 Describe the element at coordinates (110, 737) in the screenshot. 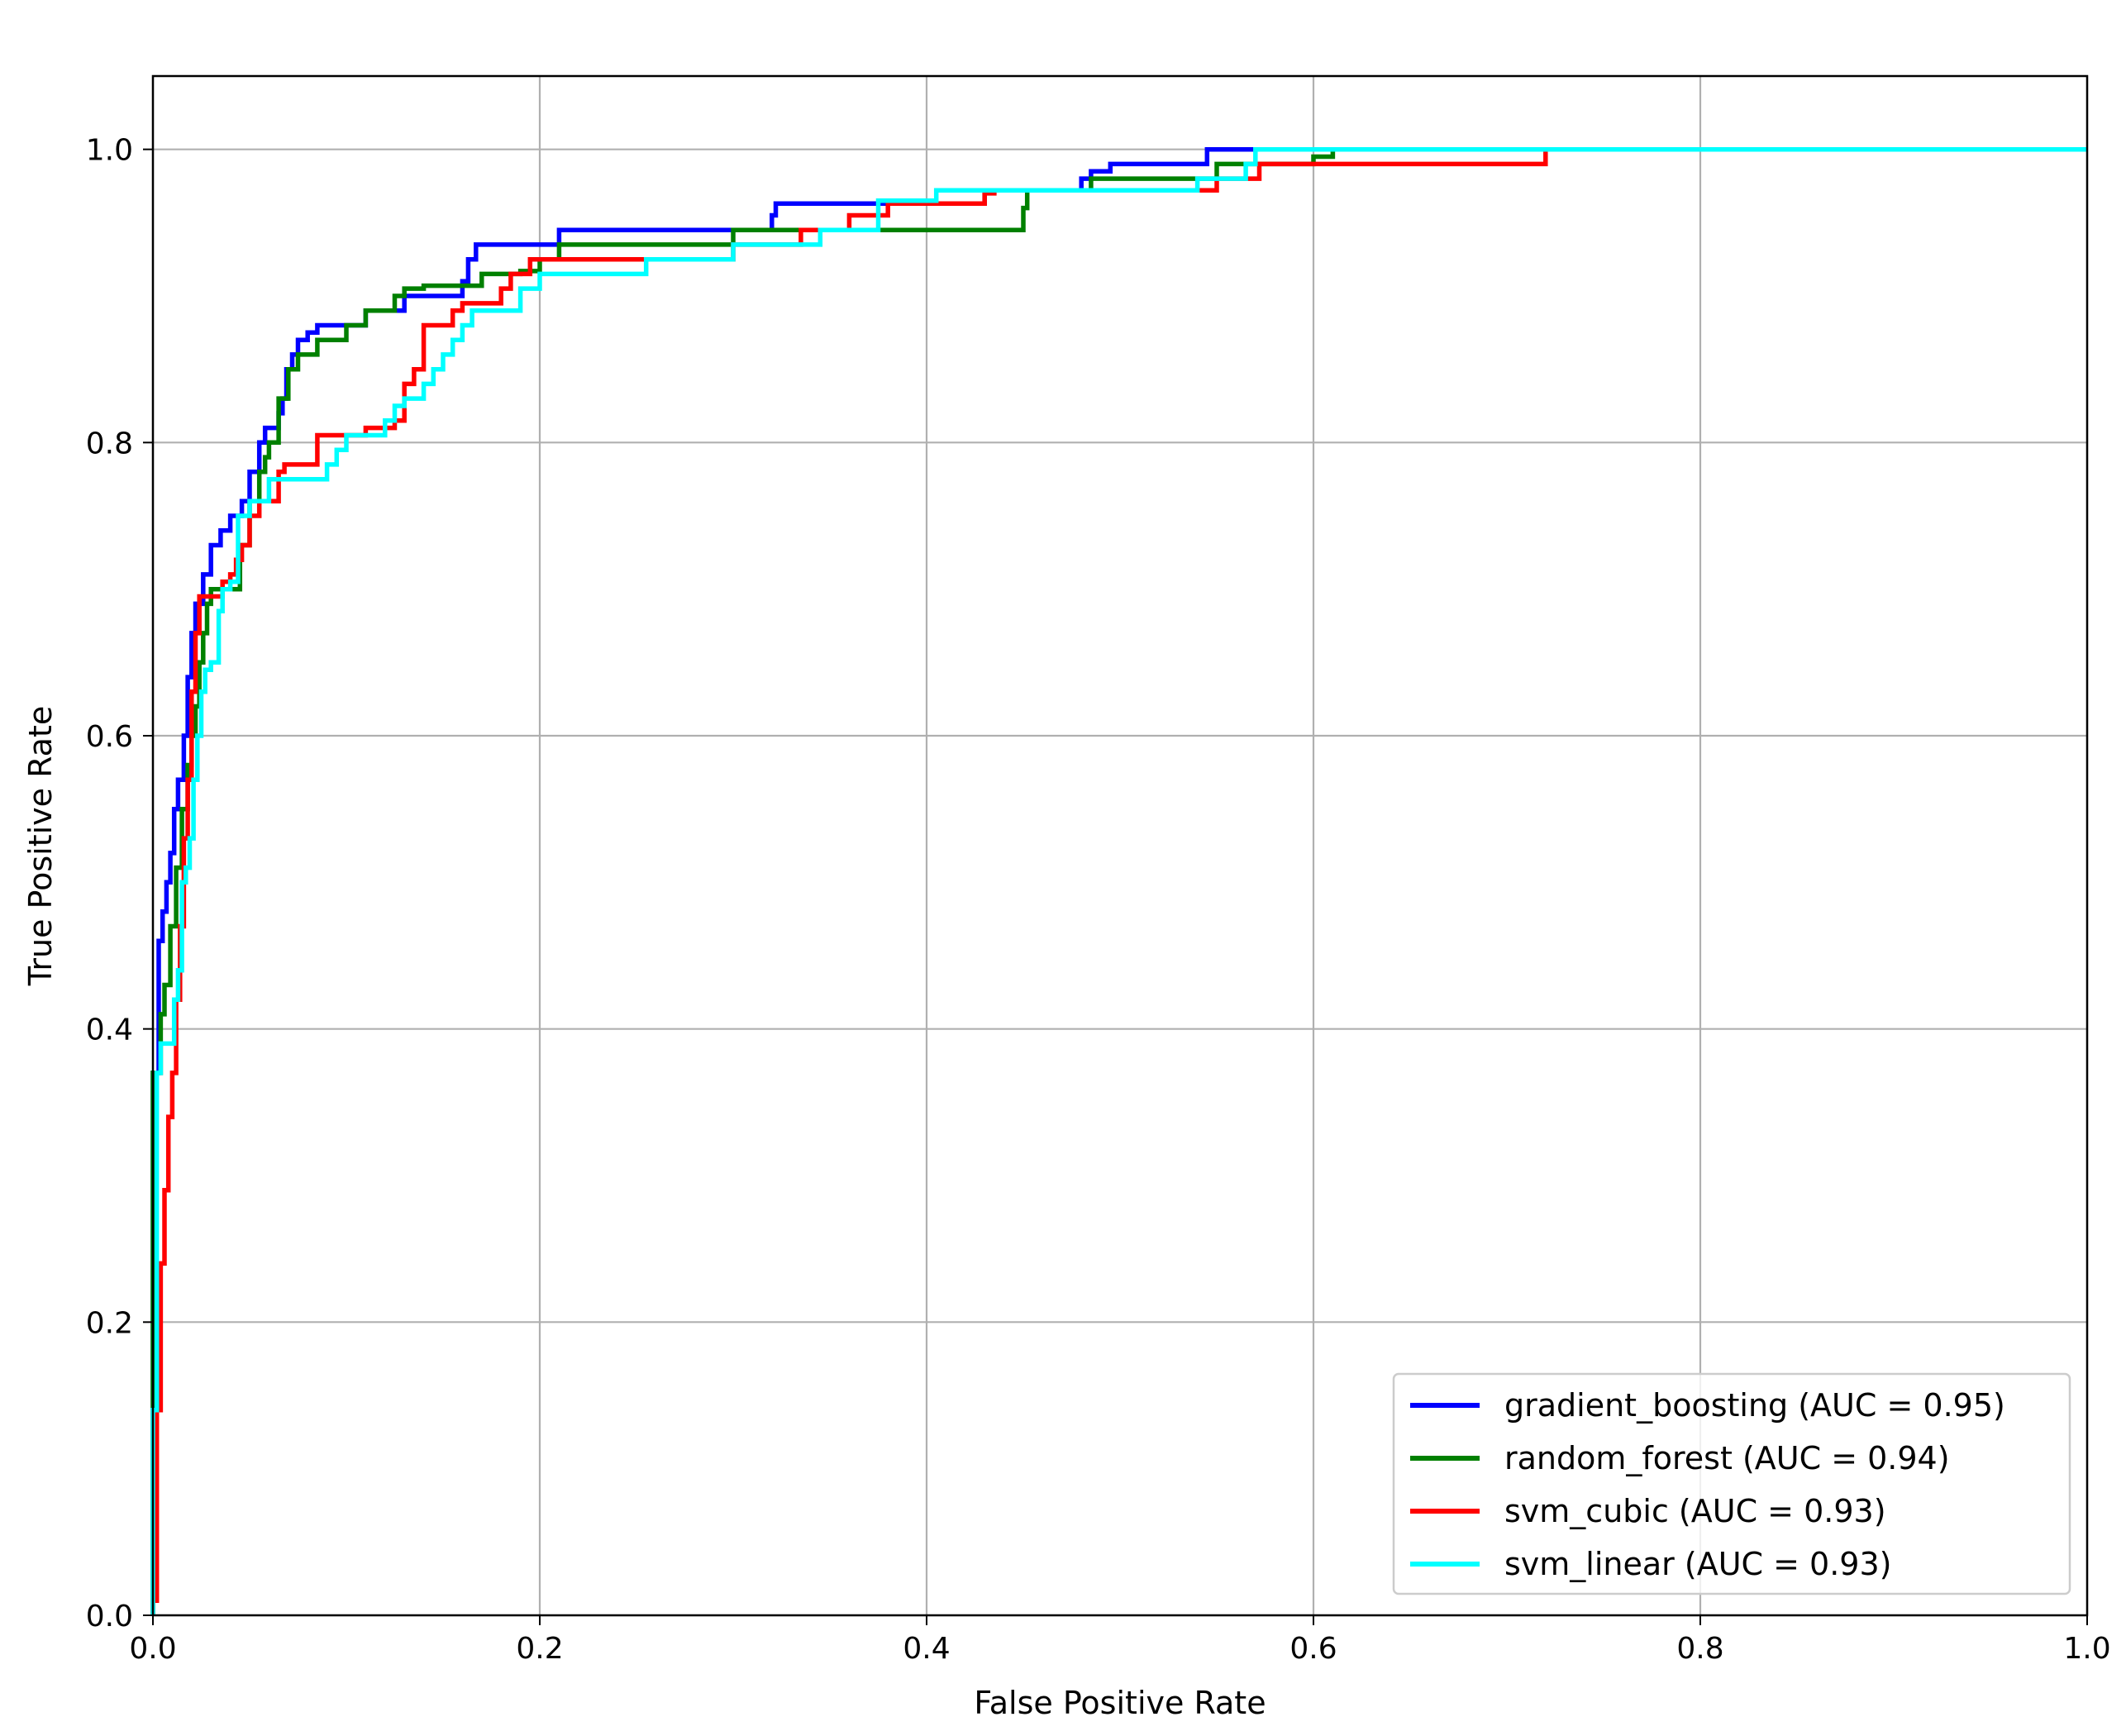

I see `y-tick-label: 0.6` at that location.